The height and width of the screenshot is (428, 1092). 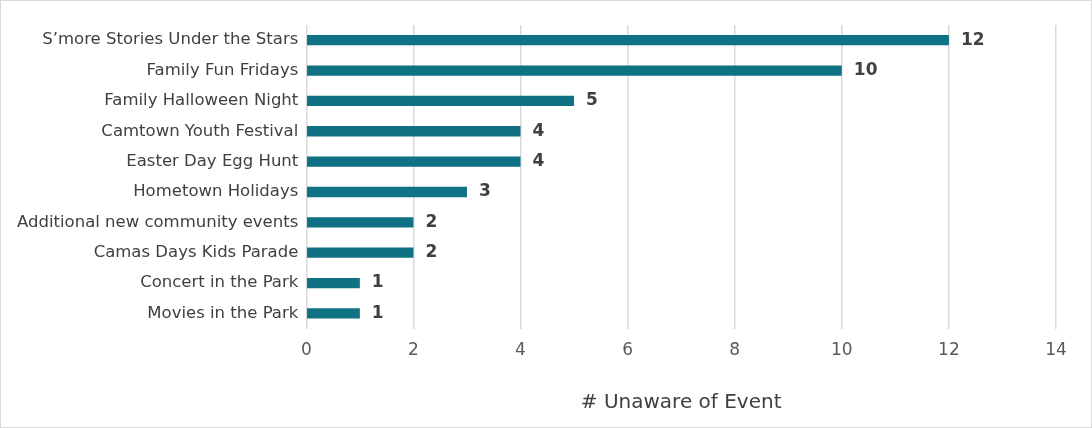 I want to click on data-label: 12, so click(x=972, y=38).